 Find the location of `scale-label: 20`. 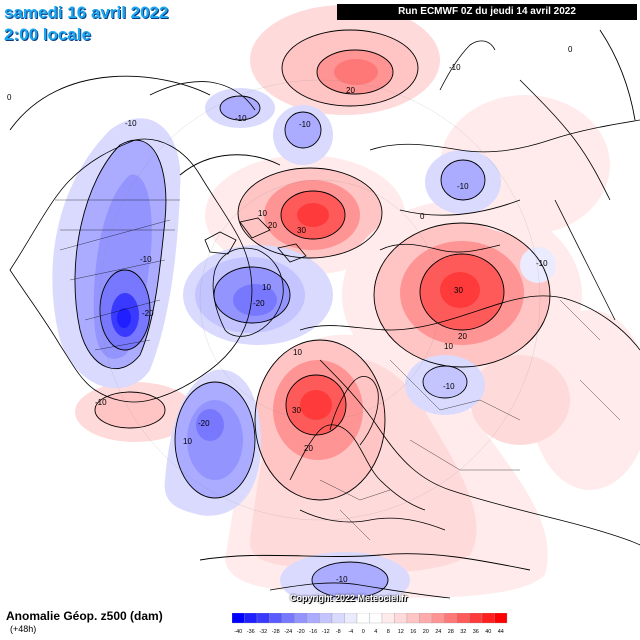

scale-label: 20 is located at coordinates (426, 632).